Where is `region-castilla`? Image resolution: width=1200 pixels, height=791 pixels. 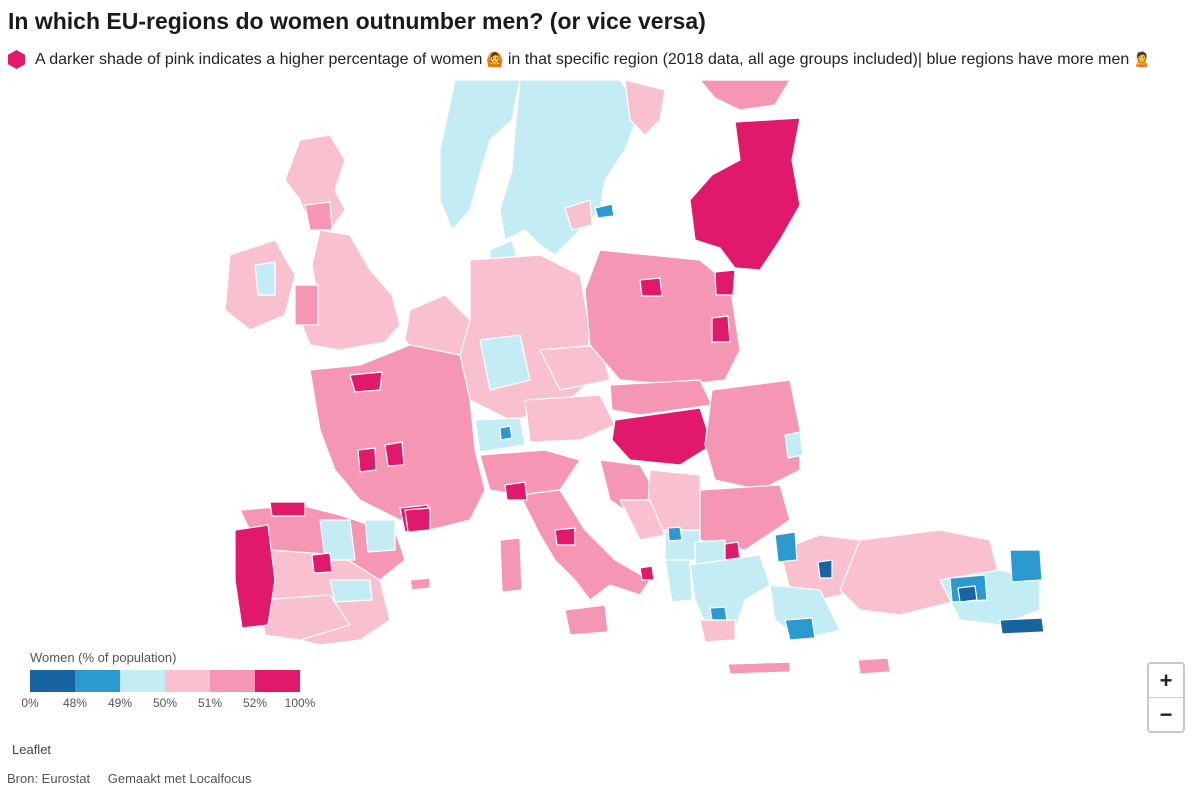 region-castilla is located at coordinates (351, 591).